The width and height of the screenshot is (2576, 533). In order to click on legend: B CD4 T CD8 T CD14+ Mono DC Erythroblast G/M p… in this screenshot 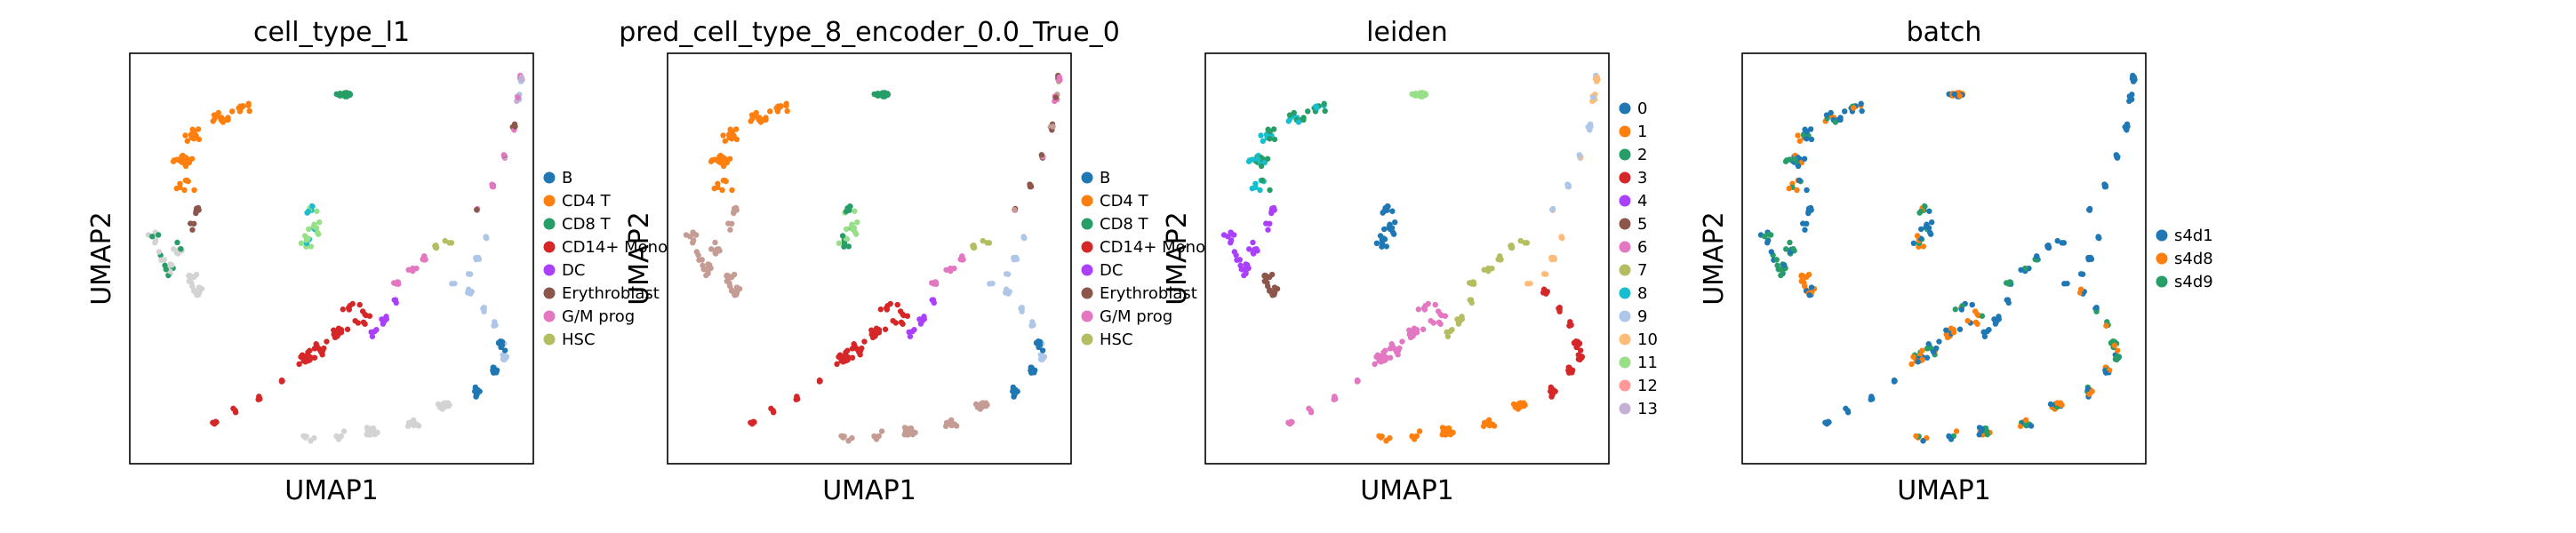, I will do `click(605, 259)`.